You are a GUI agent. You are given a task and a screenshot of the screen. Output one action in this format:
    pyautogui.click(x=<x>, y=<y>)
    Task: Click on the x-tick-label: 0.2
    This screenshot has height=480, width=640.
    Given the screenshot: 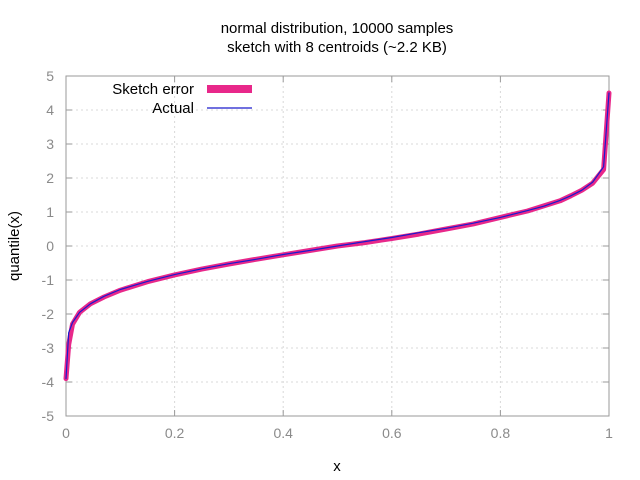 What is the action you would take?
    pyautogui.click(x=175, y=433)
    